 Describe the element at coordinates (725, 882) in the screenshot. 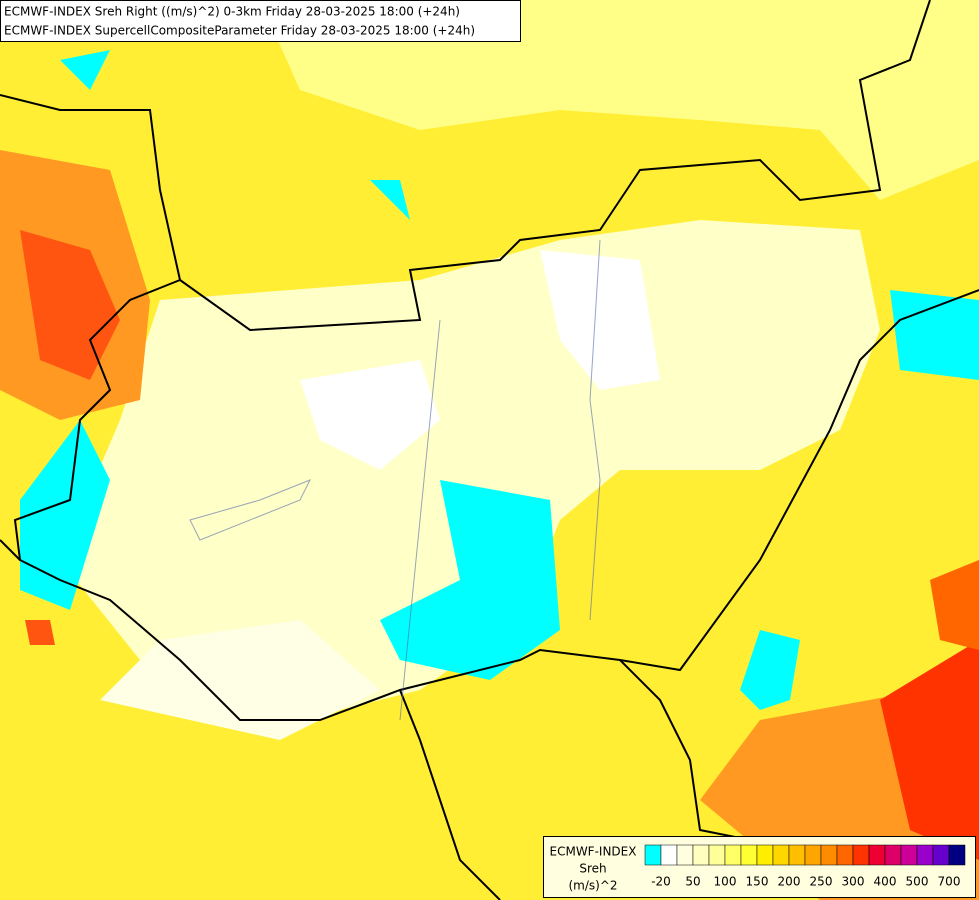

I see `legend-label: 100` at that location.